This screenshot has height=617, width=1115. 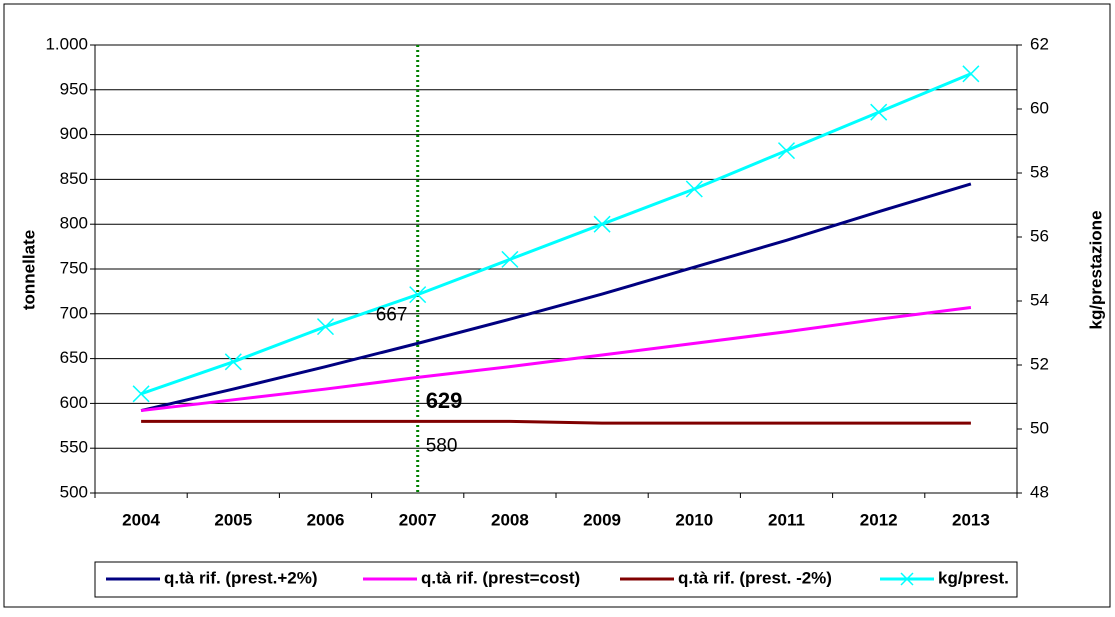 I want to click on y-tick-label: 750, so click(x=74, y=267).